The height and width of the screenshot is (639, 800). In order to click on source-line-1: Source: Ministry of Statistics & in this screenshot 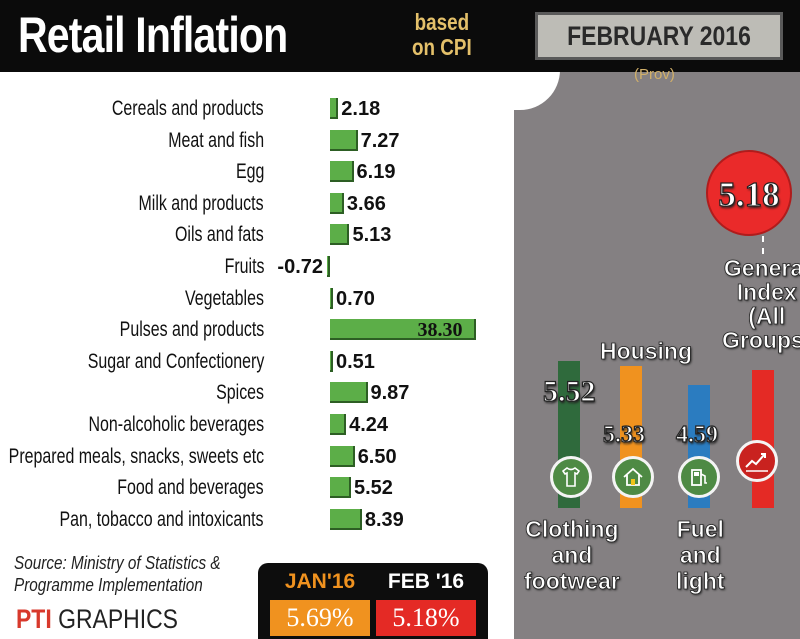, I will do `click(117, 563)`.